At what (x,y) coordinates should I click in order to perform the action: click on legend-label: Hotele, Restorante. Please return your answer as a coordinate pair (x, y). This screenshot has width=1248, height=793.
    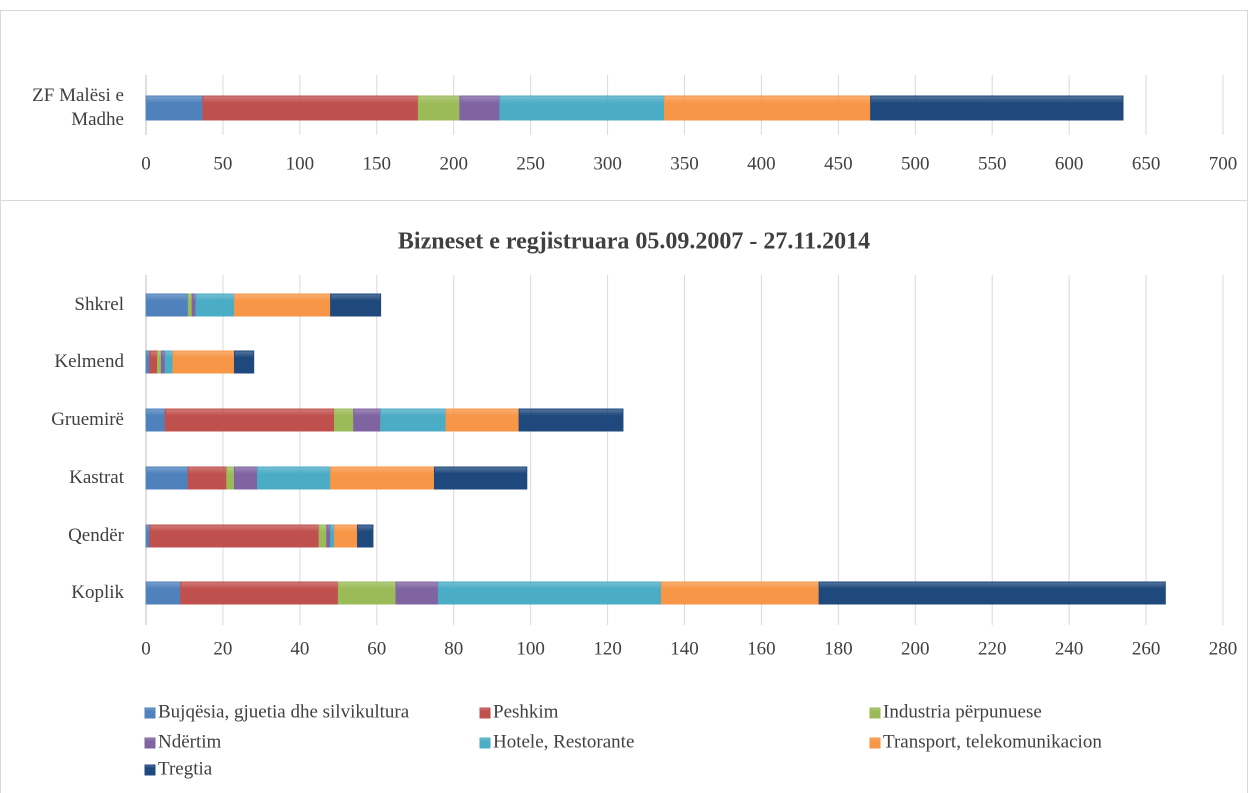
    Looking at the image, I should click on (563, 741).